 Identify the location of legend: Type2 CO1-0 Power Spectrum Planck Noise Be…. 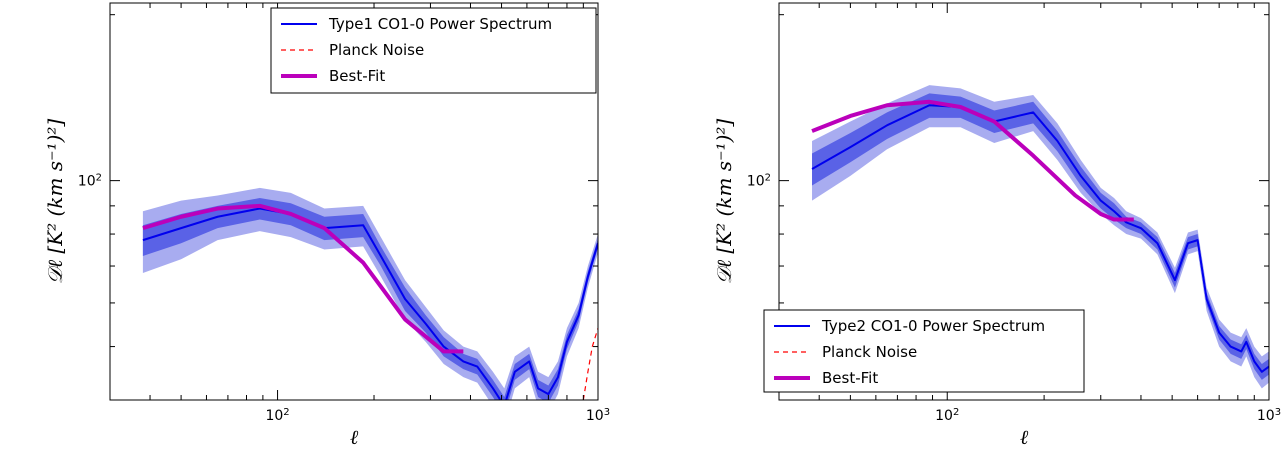
(924, 351).